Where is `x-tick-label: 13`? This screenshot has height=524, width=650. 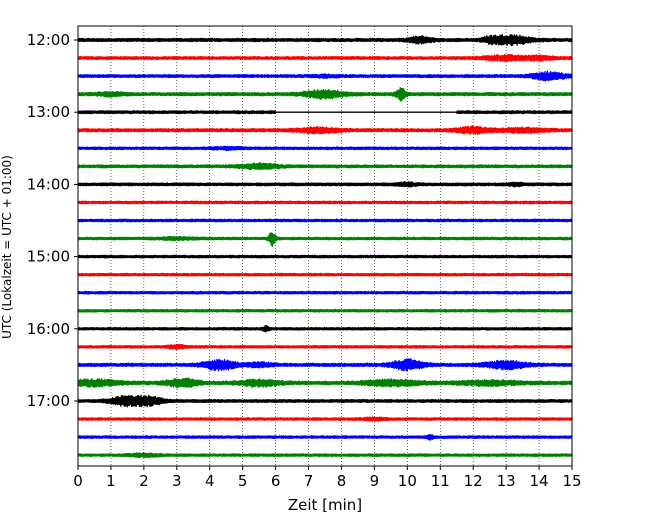
x-tick-label: 13 is located at coordinates (506, 481).